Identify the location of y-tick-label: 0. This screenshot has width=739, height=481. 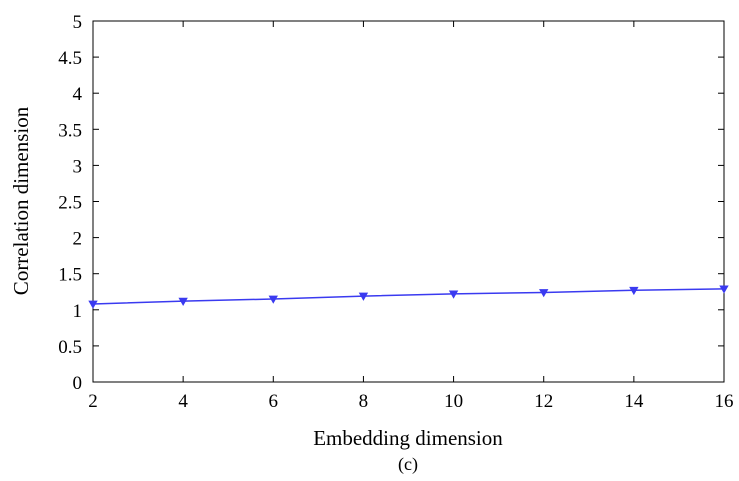
(78, 383).